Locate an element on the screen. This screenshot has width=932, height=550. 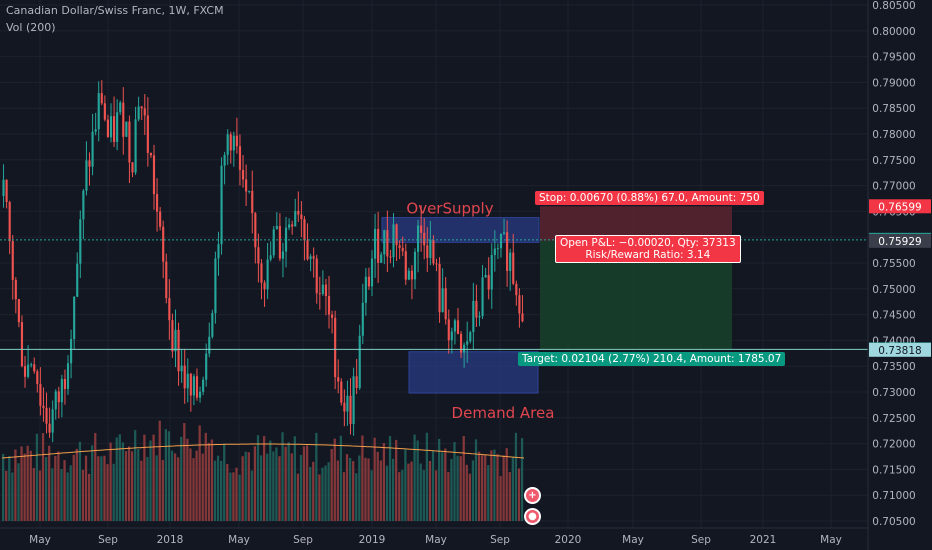
demand-zone-label: Demand Area is located at coordinates (503, 413).